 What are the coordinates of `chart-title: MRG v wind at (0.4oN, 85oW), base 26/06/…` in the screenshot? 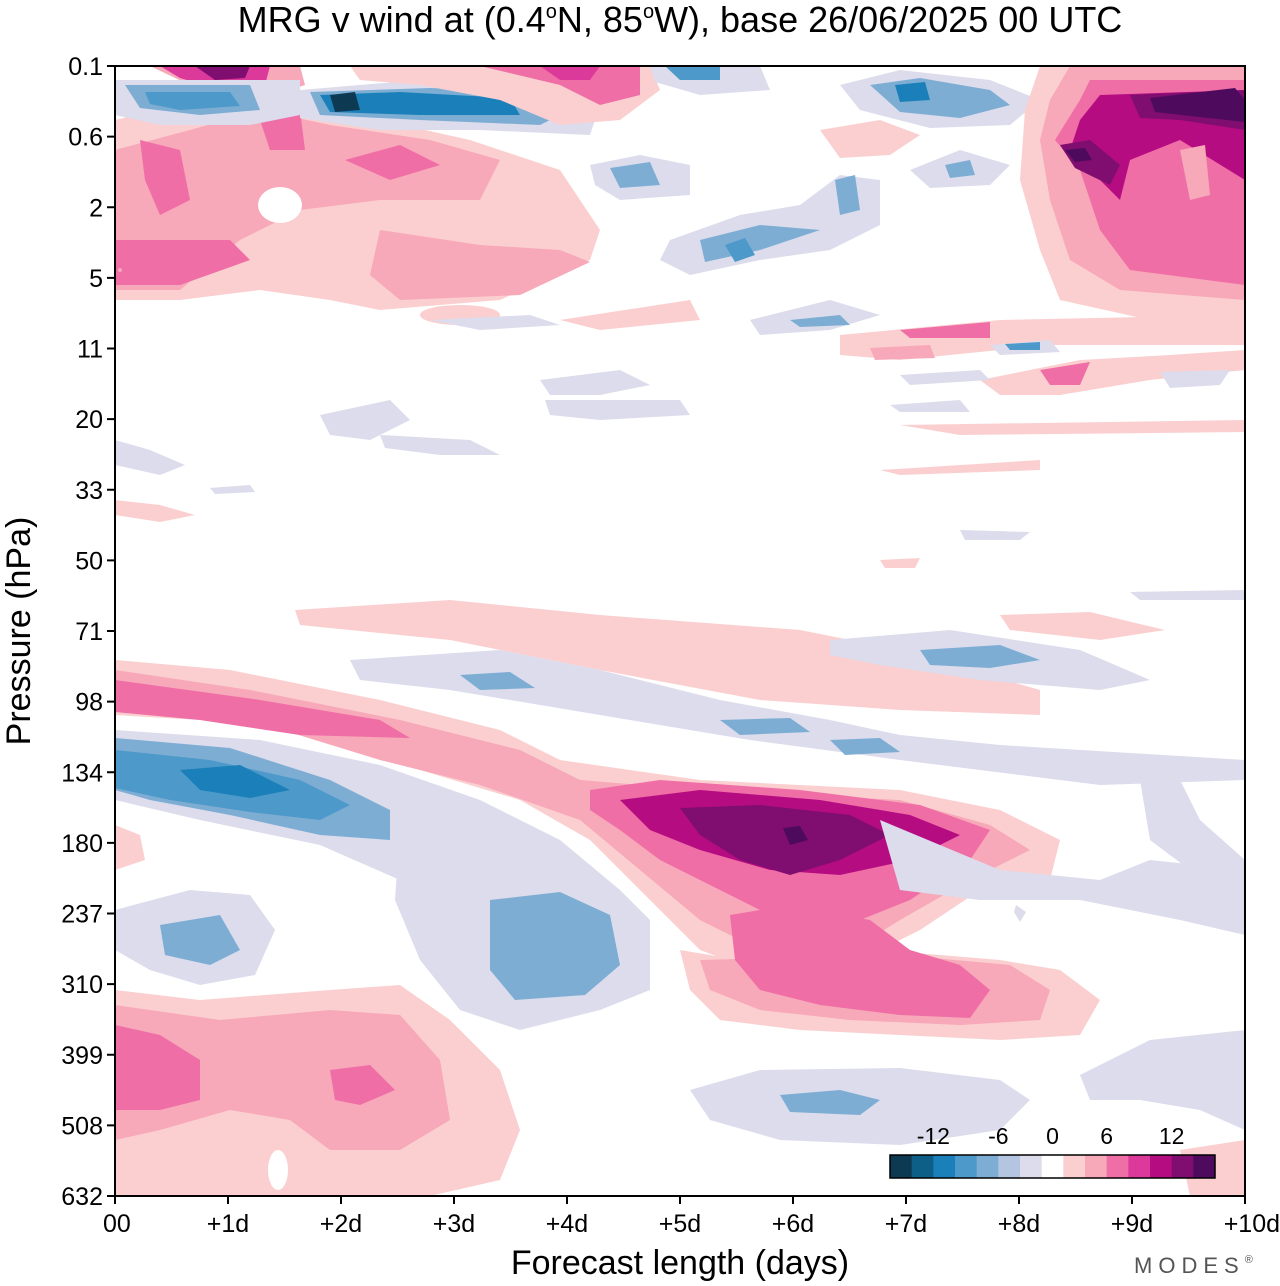 It's located at (680, 20).